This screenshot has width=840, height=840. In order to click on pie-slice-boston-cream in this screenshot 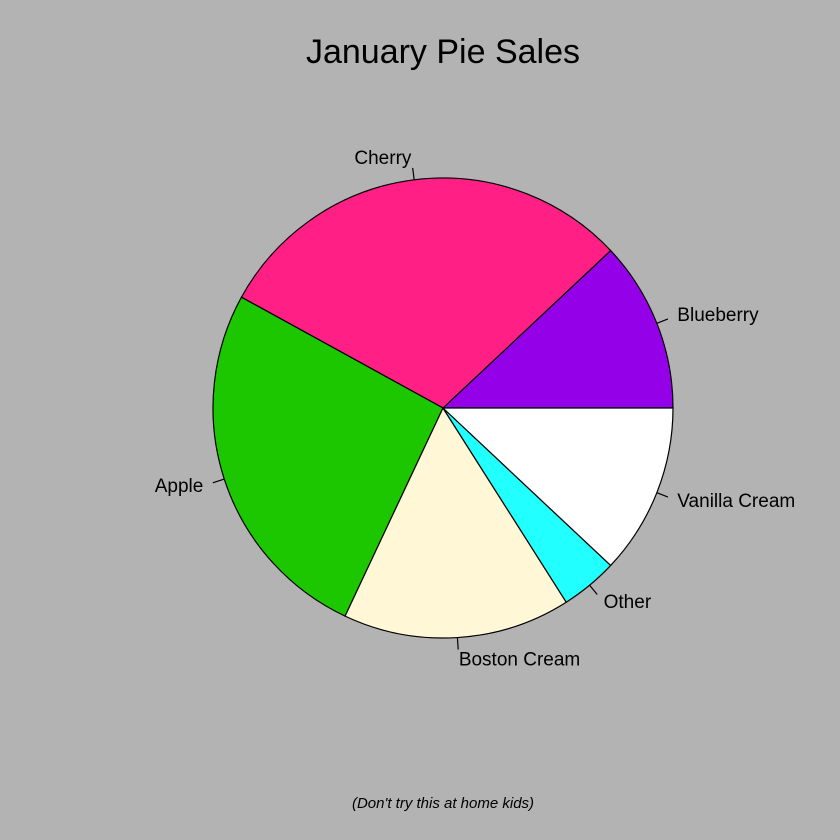, I will do `click(456, 522)`.